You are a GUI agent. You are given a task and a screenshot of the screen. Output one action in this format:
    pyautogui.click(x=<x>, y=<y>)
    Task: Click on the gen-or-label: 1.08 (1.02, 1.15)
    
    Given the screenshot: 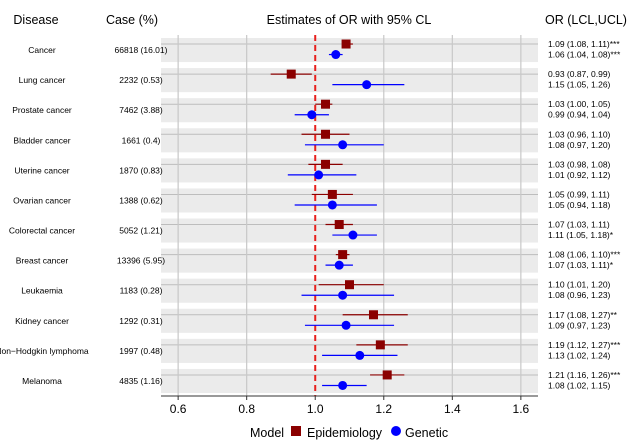 What is the action you would take?
    pyautogui.click(x=579, y=385)
    